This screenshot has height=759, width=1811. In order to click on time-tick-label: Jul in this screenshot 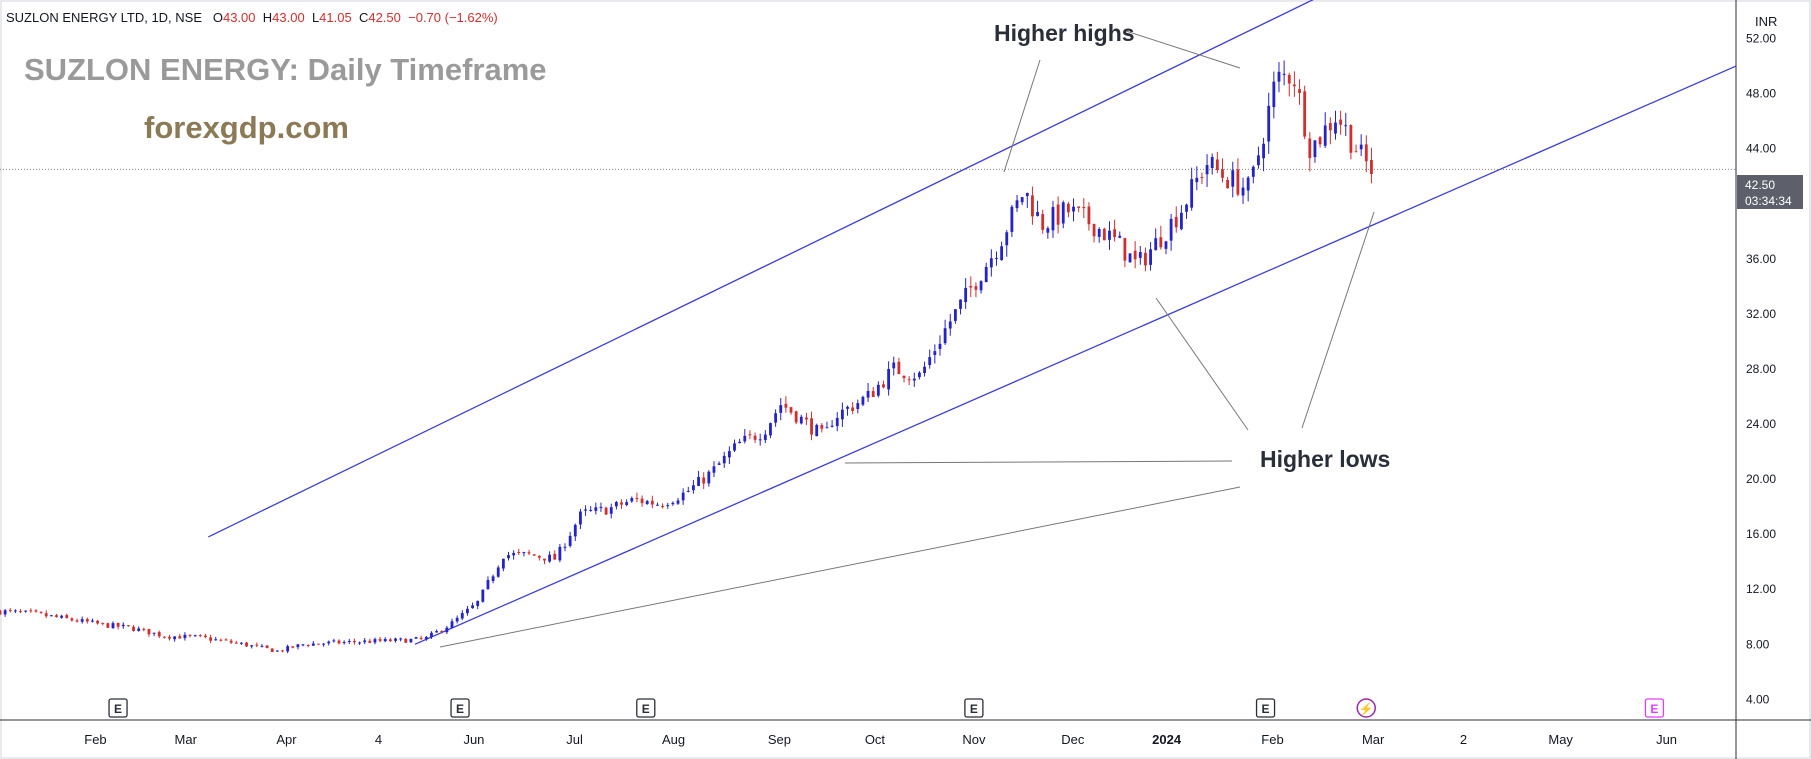, I will do `click(574, 739)`.